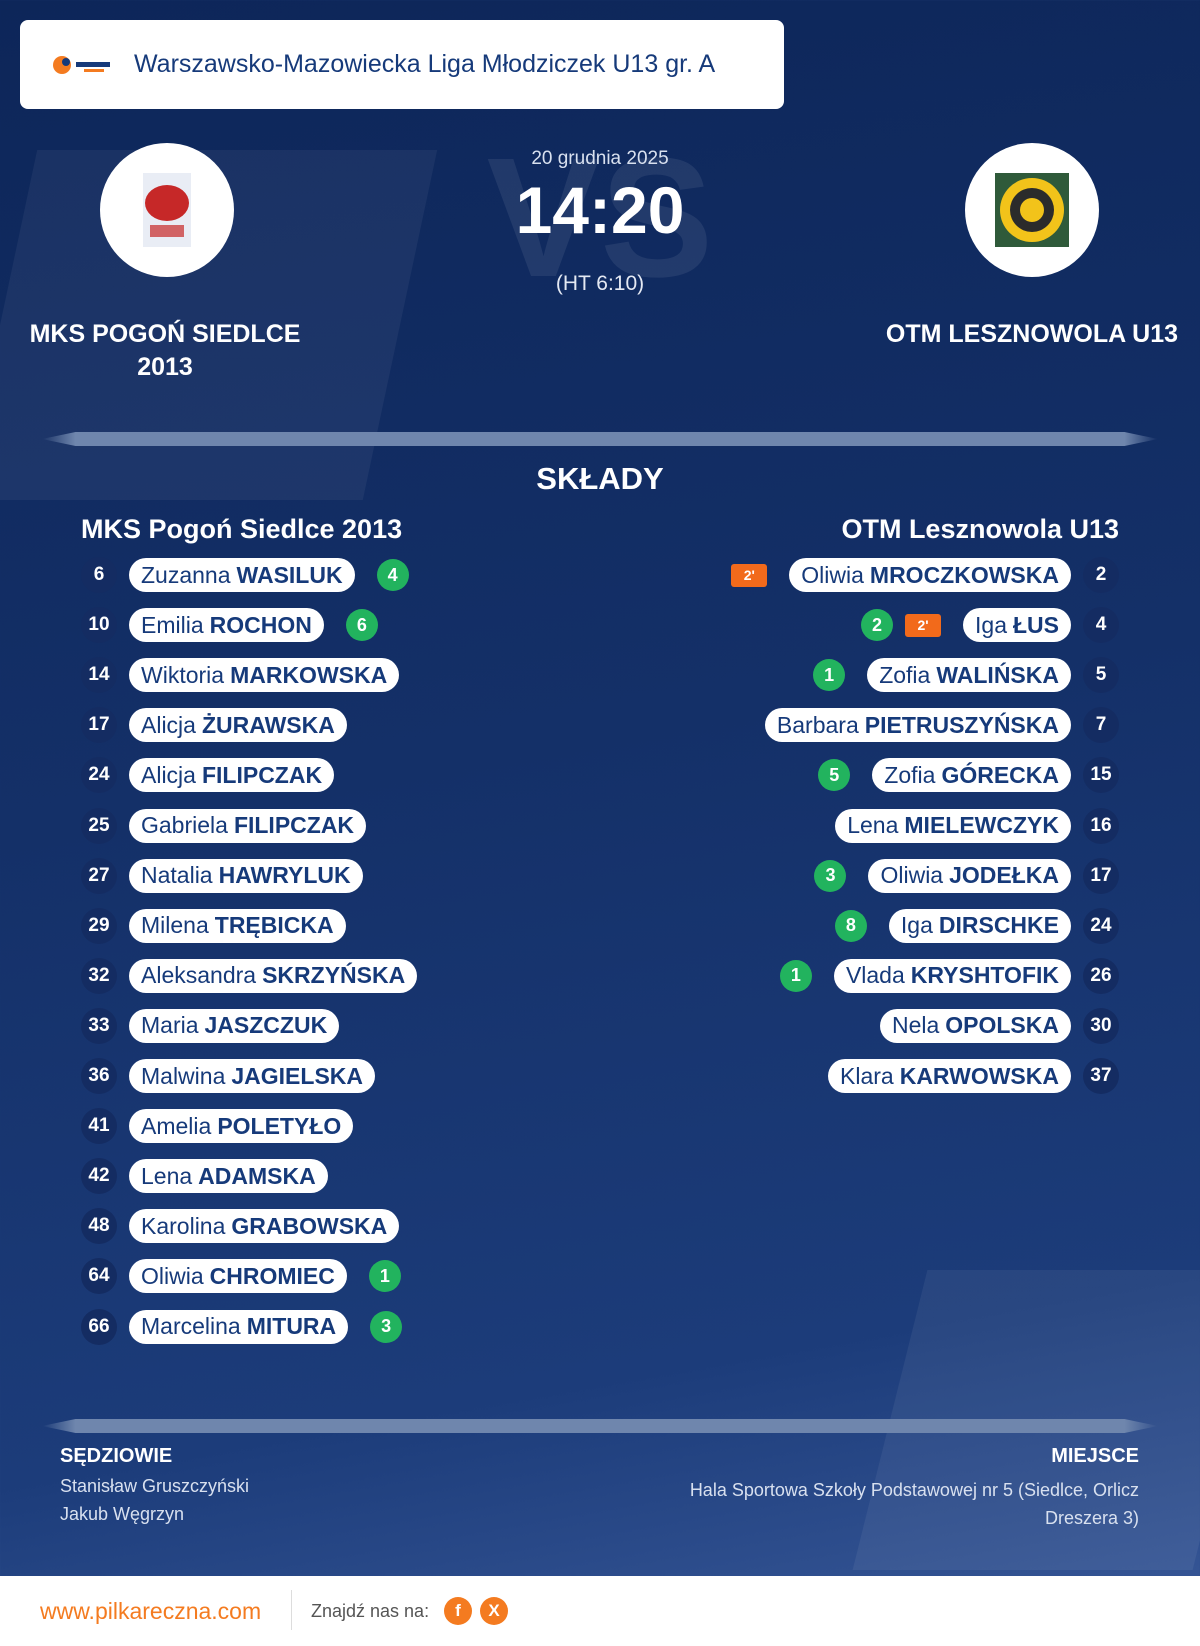 This screenshot has height=1646, width=1200. Describe the element at coordinates (1101, 775) in the screenshot. I see `player-number: 15` at that location.